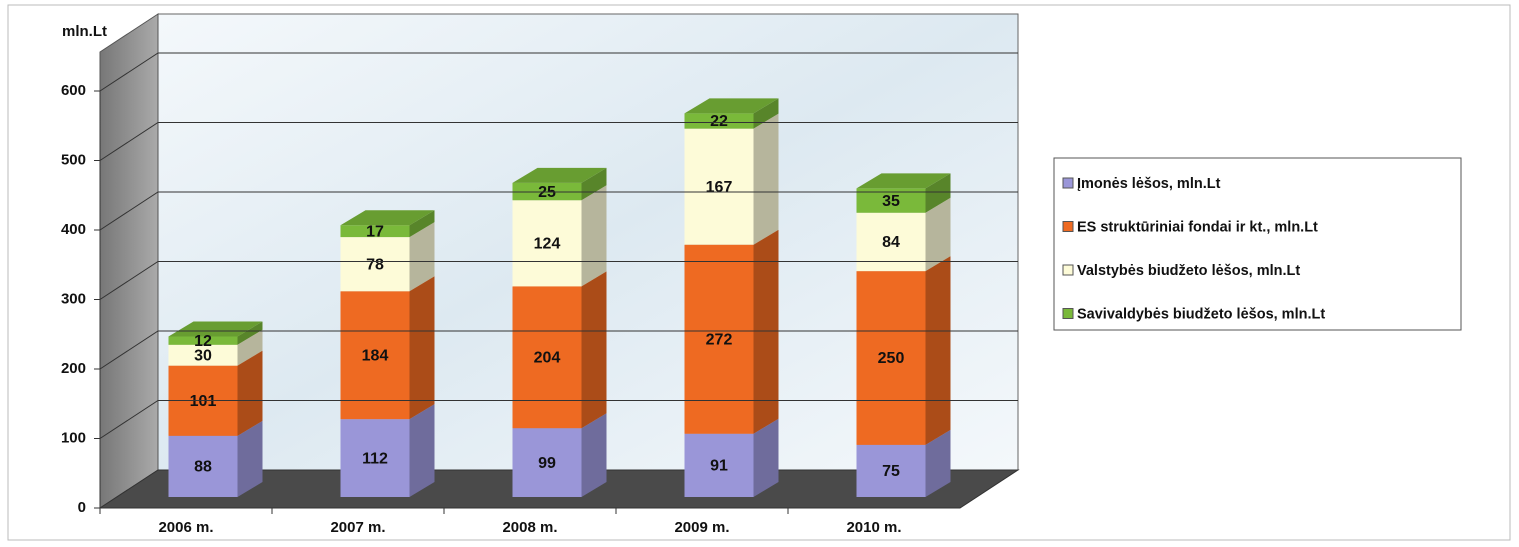 This screenshot has height=547, width=1519. I want to click on x-tick-label: 2007 m., so click(357, 527).